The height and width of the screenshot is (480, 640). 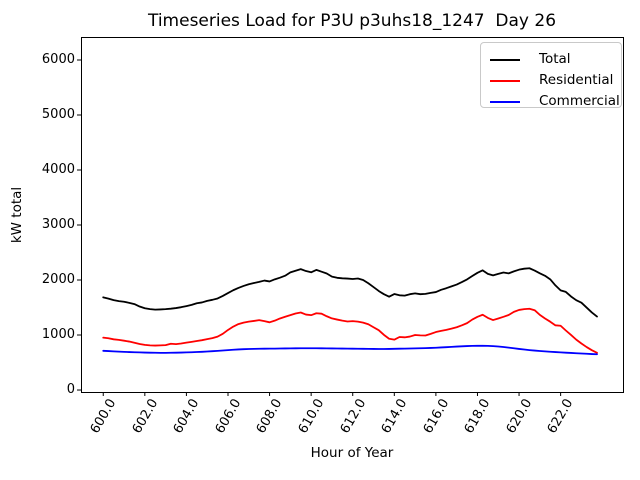 What do you see at coordinates (579, 101) in the screenshot?
I see `legend-label-commercial: Commercial` at bounding box center [579, 101].